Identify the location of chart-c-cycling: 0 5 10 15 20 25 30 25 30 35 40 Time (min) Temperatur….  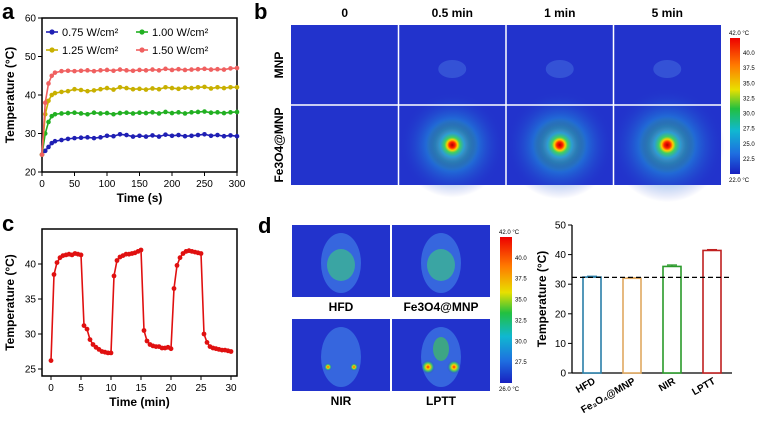
(120, 318).